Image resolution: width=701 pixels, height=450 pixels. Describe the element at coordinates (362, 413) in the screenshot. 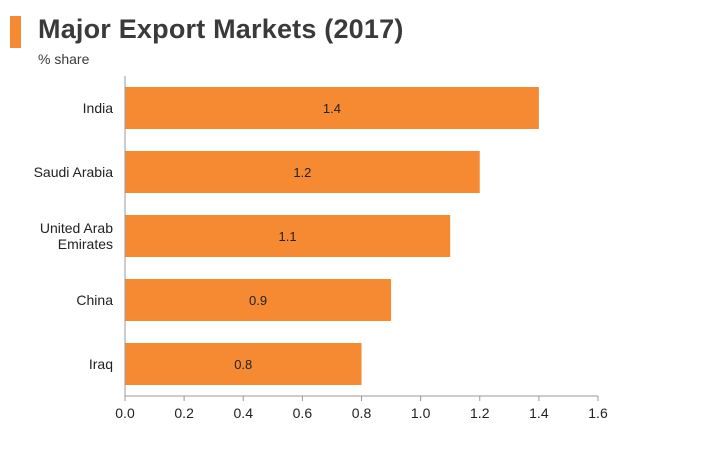

I see `x-tick-label: 0.8` at that location.